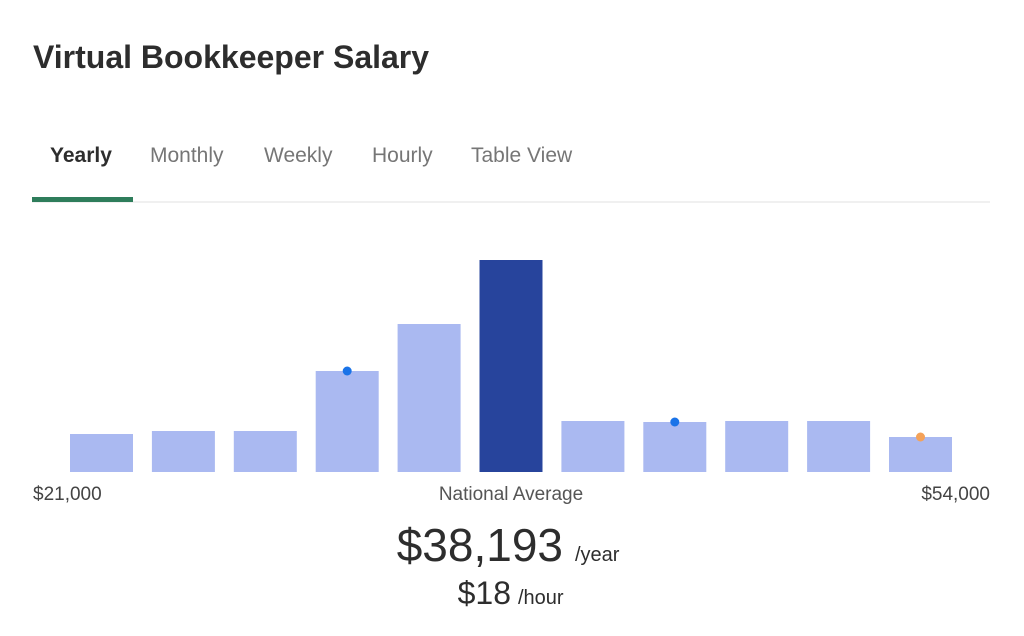 The height and width of the screenshot is (636, 1024). Describe the element at coordinates (541, 598) in the screenshot. I see `hourly-unit: /hour` at that location.